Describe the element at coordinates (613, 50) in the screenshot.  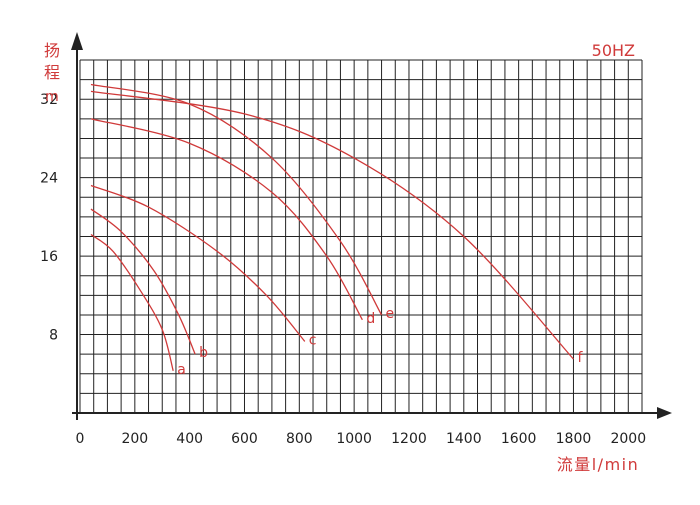
I see `frequency-badge: 50HZ` at that location.